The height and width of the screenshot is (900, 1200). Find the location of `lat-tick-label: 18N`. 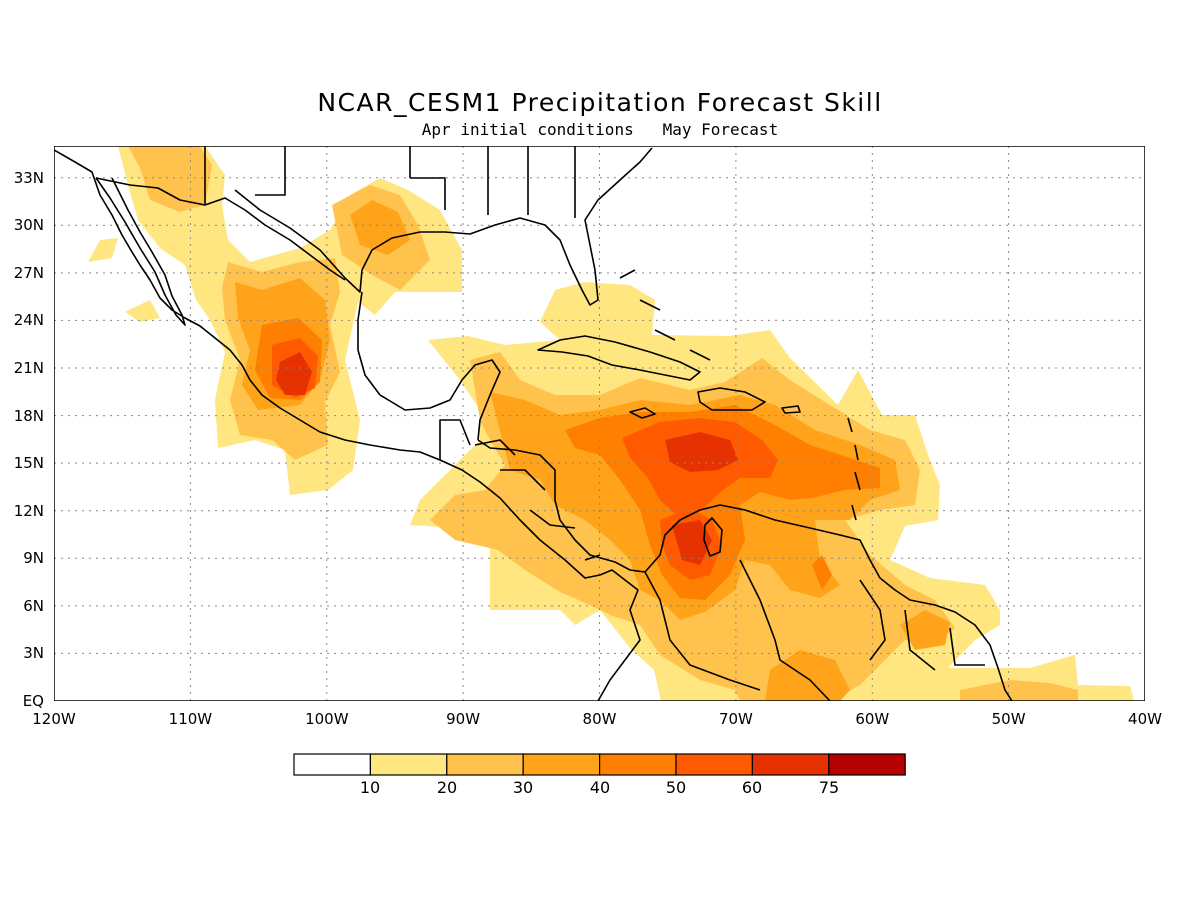

lat-tick-label: 18N is located at coordinates (29, 416).